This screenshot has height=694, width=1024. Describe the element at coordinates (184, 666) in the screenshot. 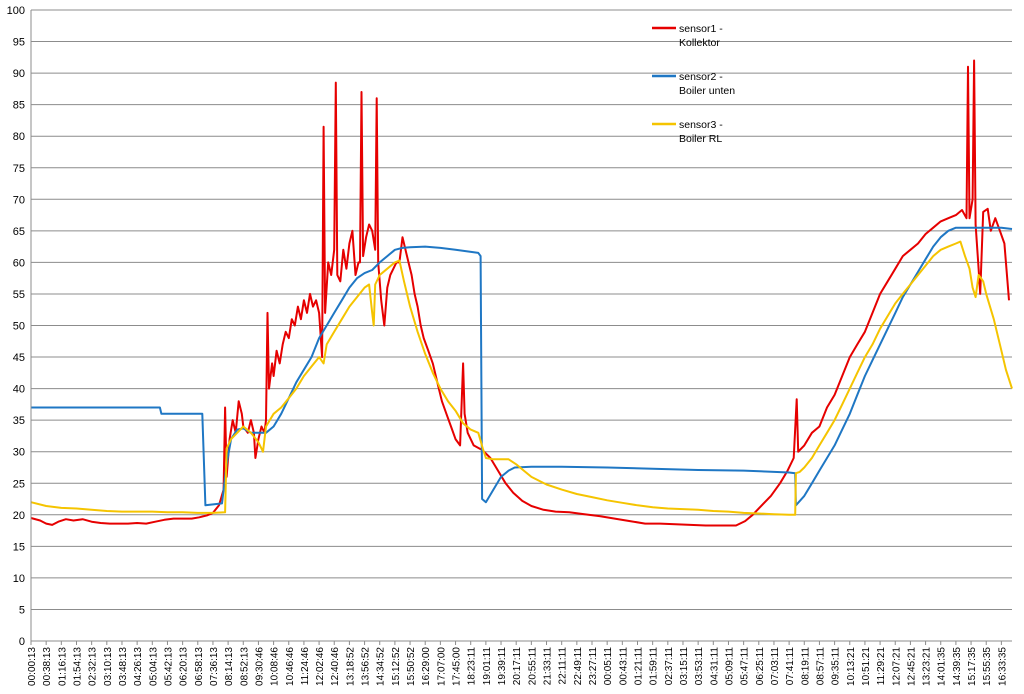

I see `x-tick-label: 06:20:13` at that location.